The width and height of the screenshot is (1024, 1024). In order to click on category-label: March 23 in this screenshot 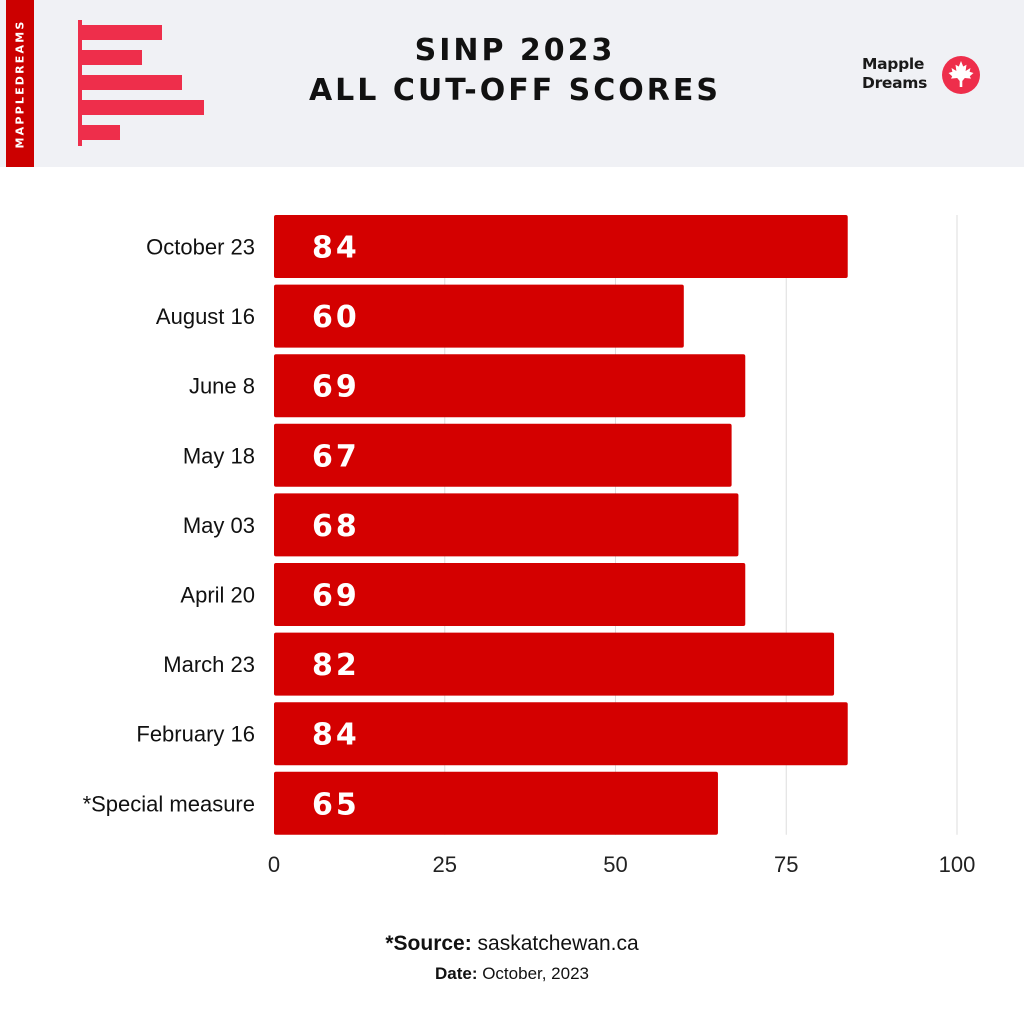, I will do `click(209, 664)`.